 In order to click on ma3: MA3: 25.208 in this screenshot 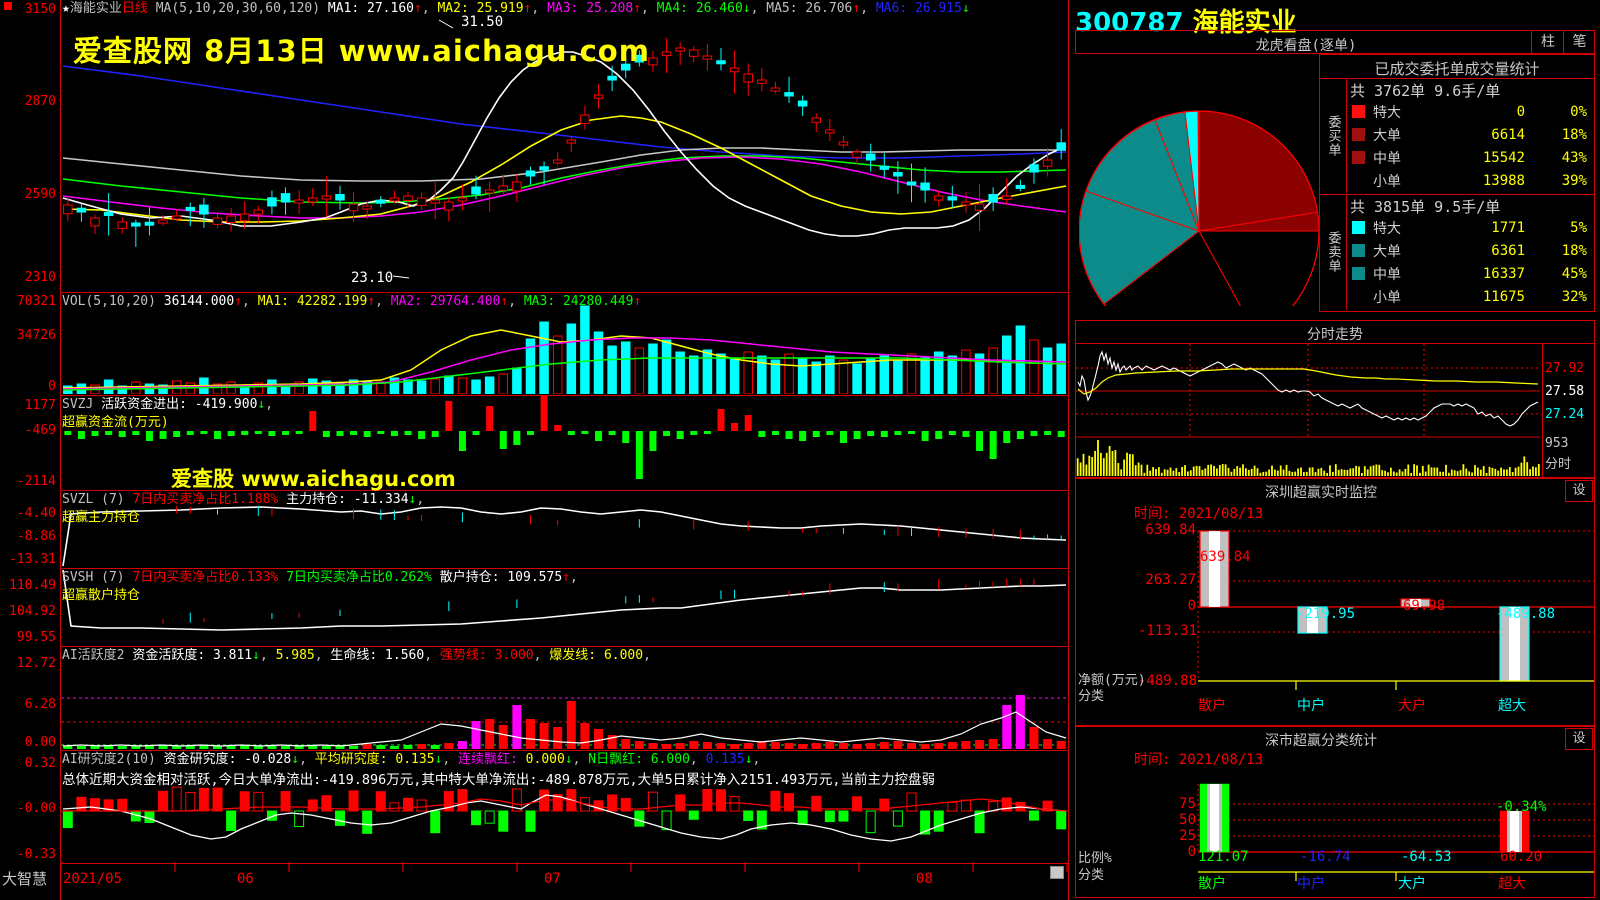, I will do `click(590, 8)`.